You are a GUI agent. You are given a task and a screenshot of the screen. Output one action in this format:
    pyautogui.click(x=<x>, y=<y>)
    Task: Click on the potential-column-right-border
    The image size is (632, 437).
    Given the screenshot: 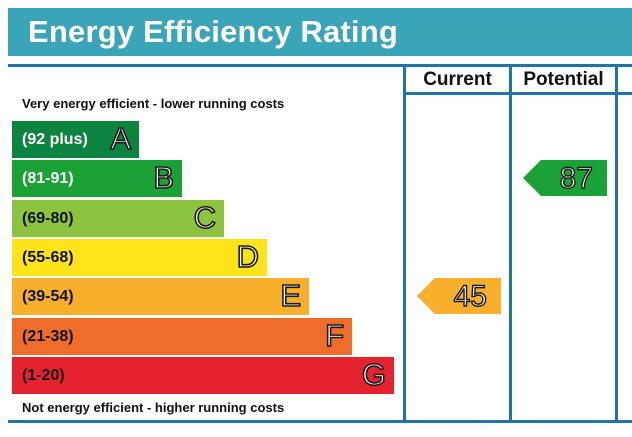 What is the action you would take?
    pyautogui.click(x=616, y=243)
    